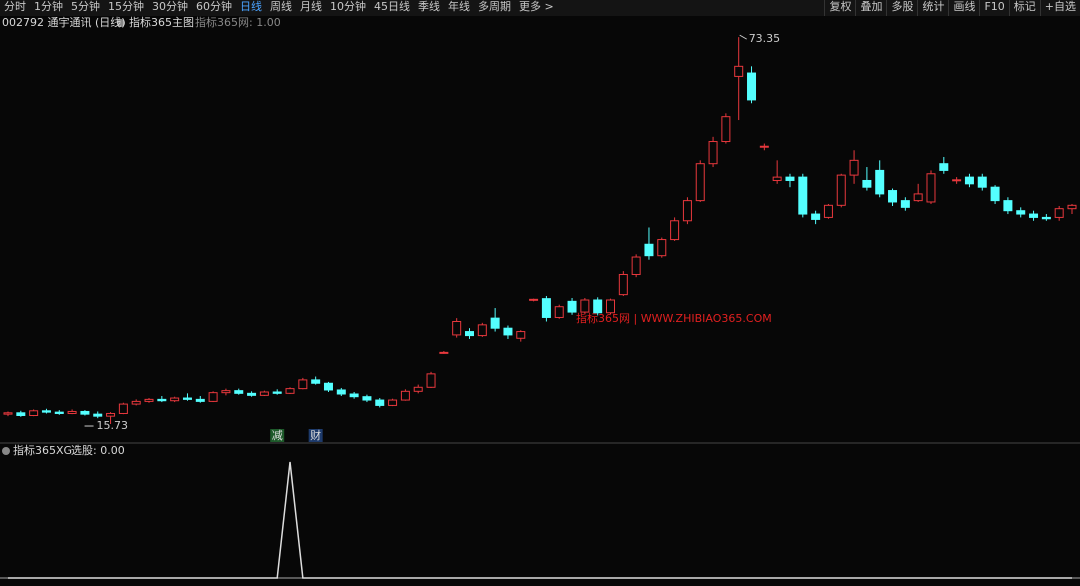  I want to click on toolbar-button: 月线, so click(311, 6).